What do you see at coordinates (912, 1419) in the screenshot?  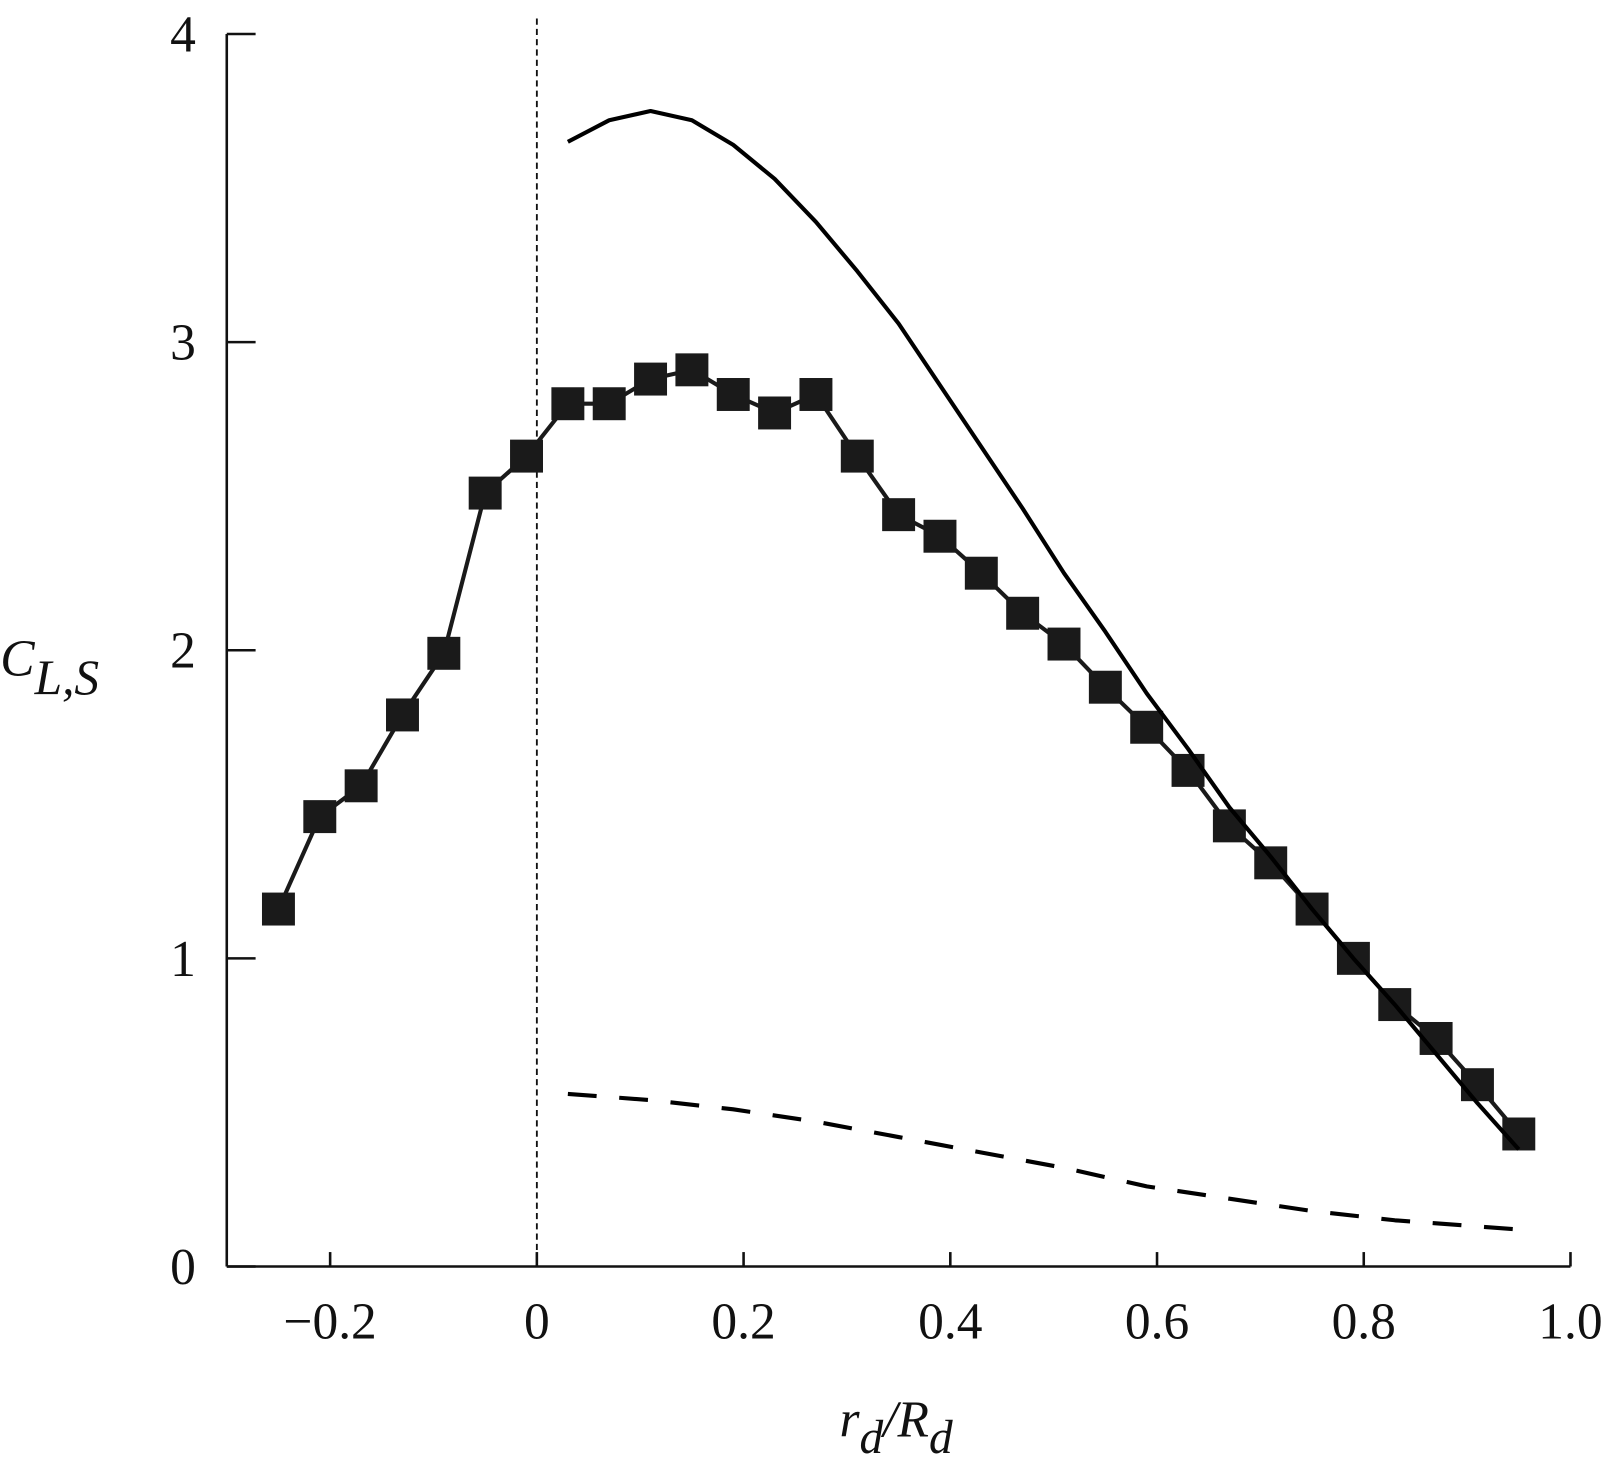 I see `x-label-part: R` at bounding box center [912, 1419].